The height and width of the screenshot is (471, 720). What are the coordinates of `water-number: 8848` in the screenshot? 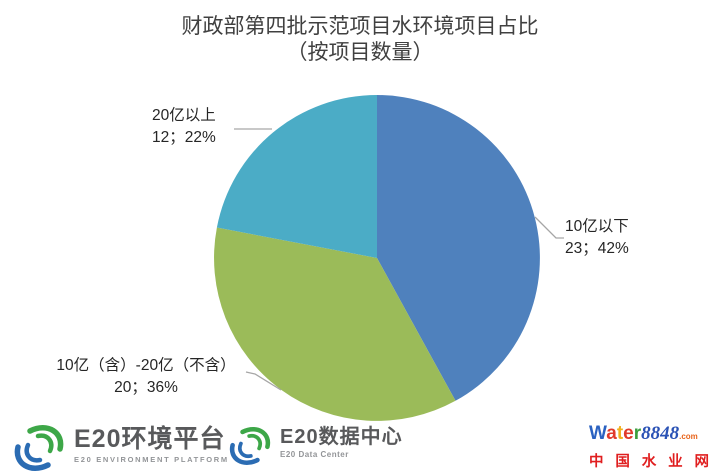 It's located at (660, 433).